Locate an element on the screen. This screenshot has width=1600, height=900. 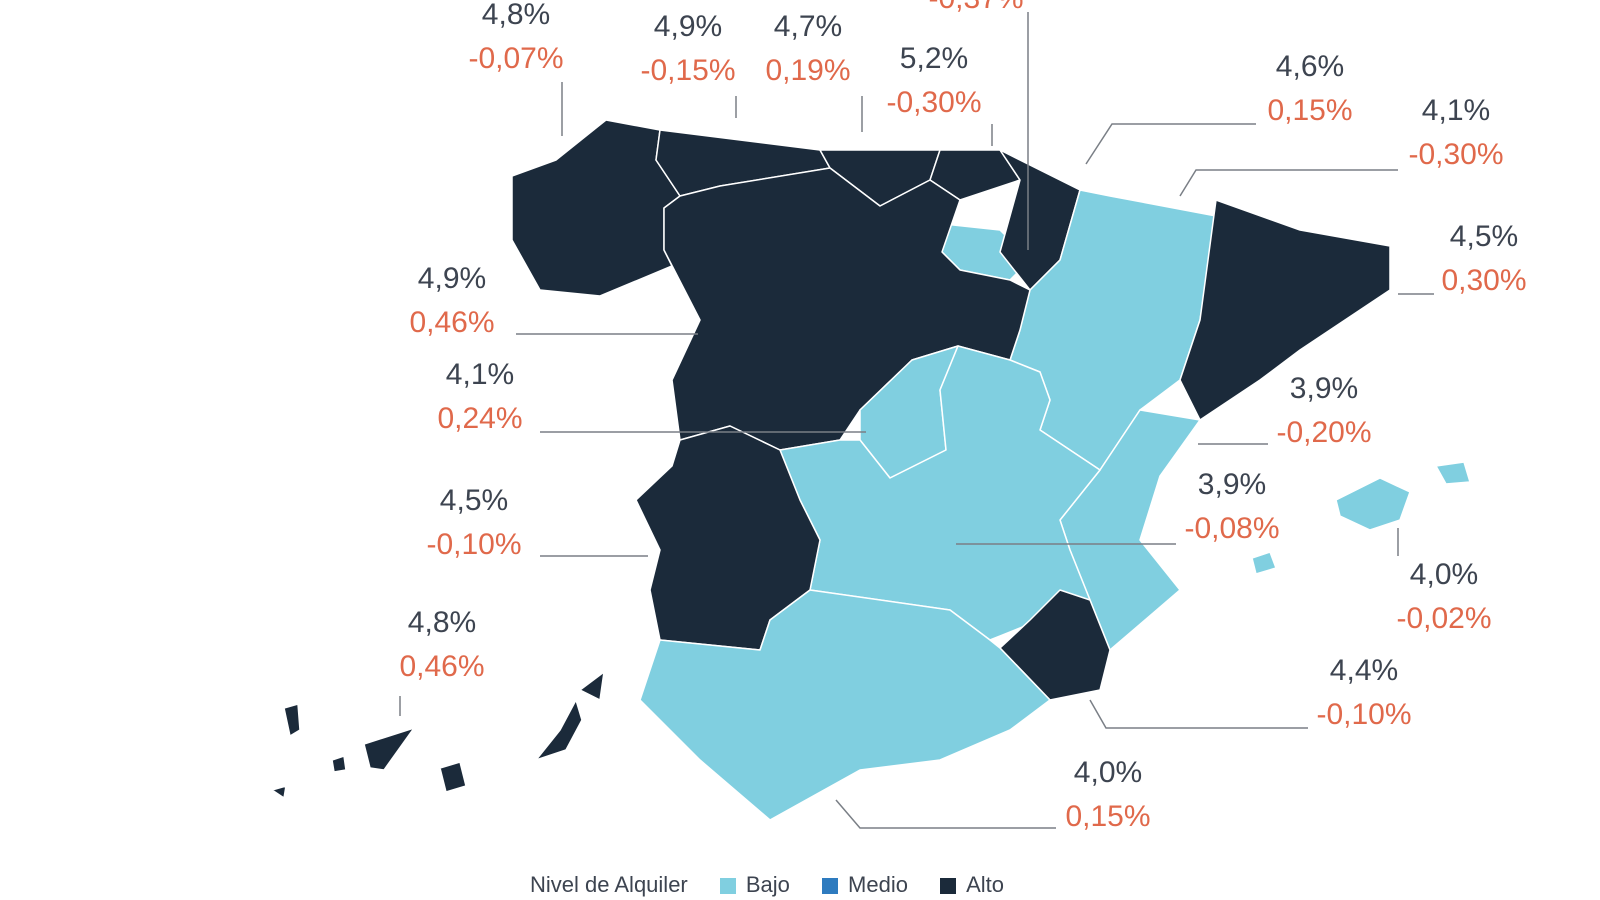
value-andalucia: 4,0% is located at coordinates (1108, 772).